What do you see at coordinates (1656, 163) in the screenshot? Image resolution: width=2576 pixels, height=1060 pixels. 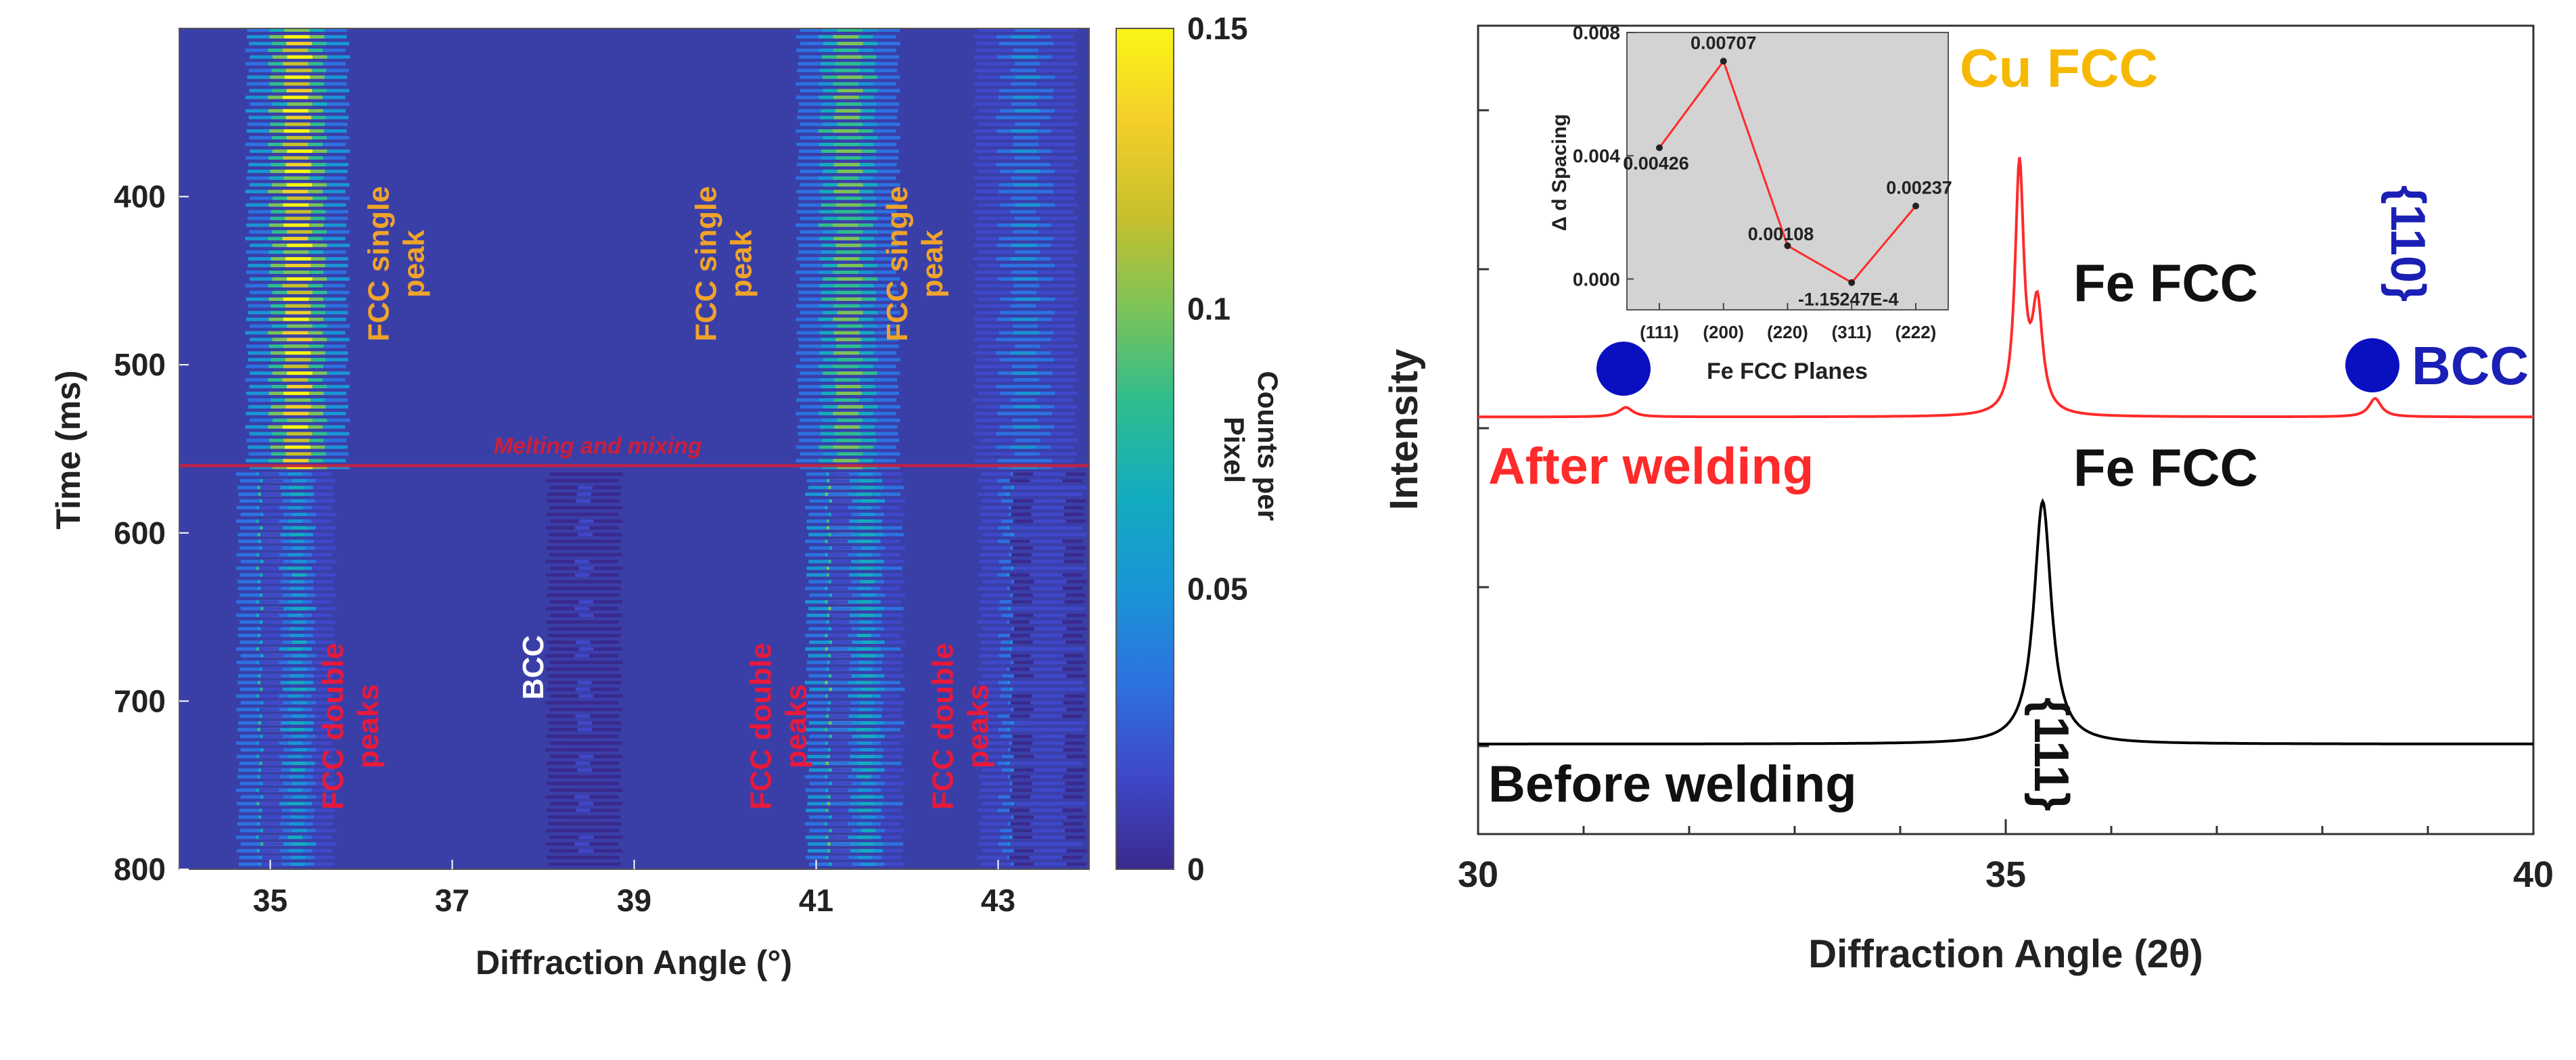 I see `inset-value-label: 0.00426` at bounding box center [1656, 163].